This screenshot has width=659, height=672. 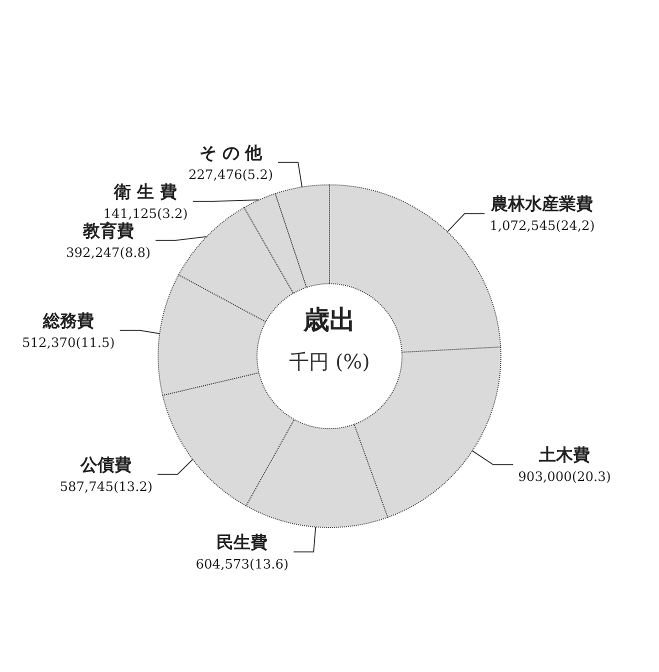 What do you see at coordinates (564, 478) in the screenshot?
I see `data-label: 903,000(20.3)` at bounding box center [564, 478].